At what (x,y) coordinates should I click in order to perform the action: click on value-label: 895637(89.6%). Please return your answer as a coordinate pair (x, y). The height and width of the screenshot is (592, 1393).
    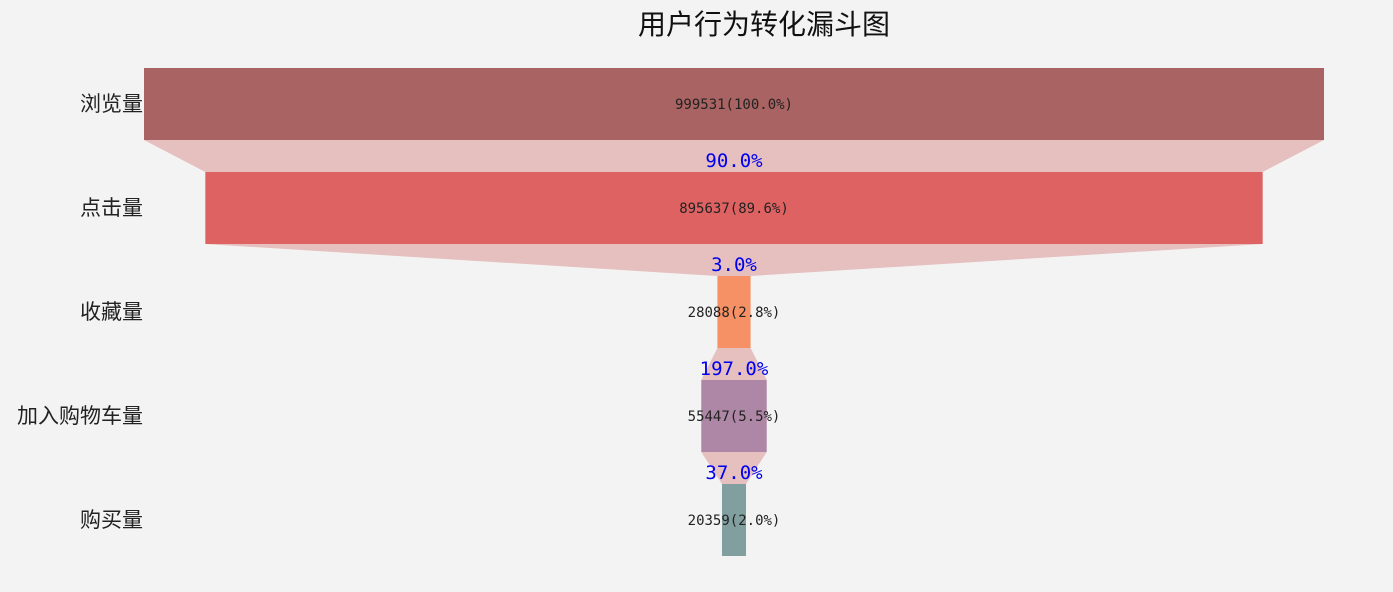
    Looking at the image, I should click on (734, 209).